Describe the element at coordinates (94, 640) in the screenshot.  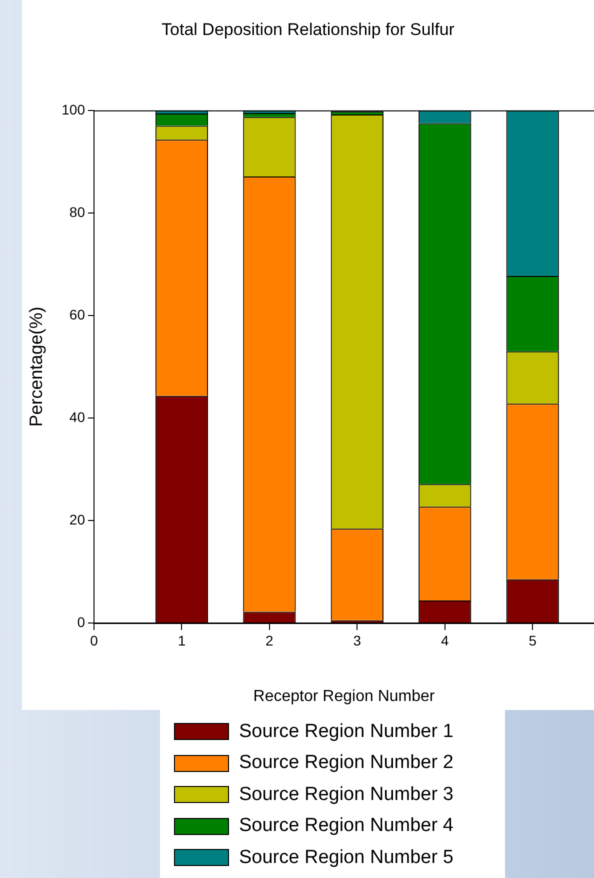
I see `x-tick-label: 0` at that location.